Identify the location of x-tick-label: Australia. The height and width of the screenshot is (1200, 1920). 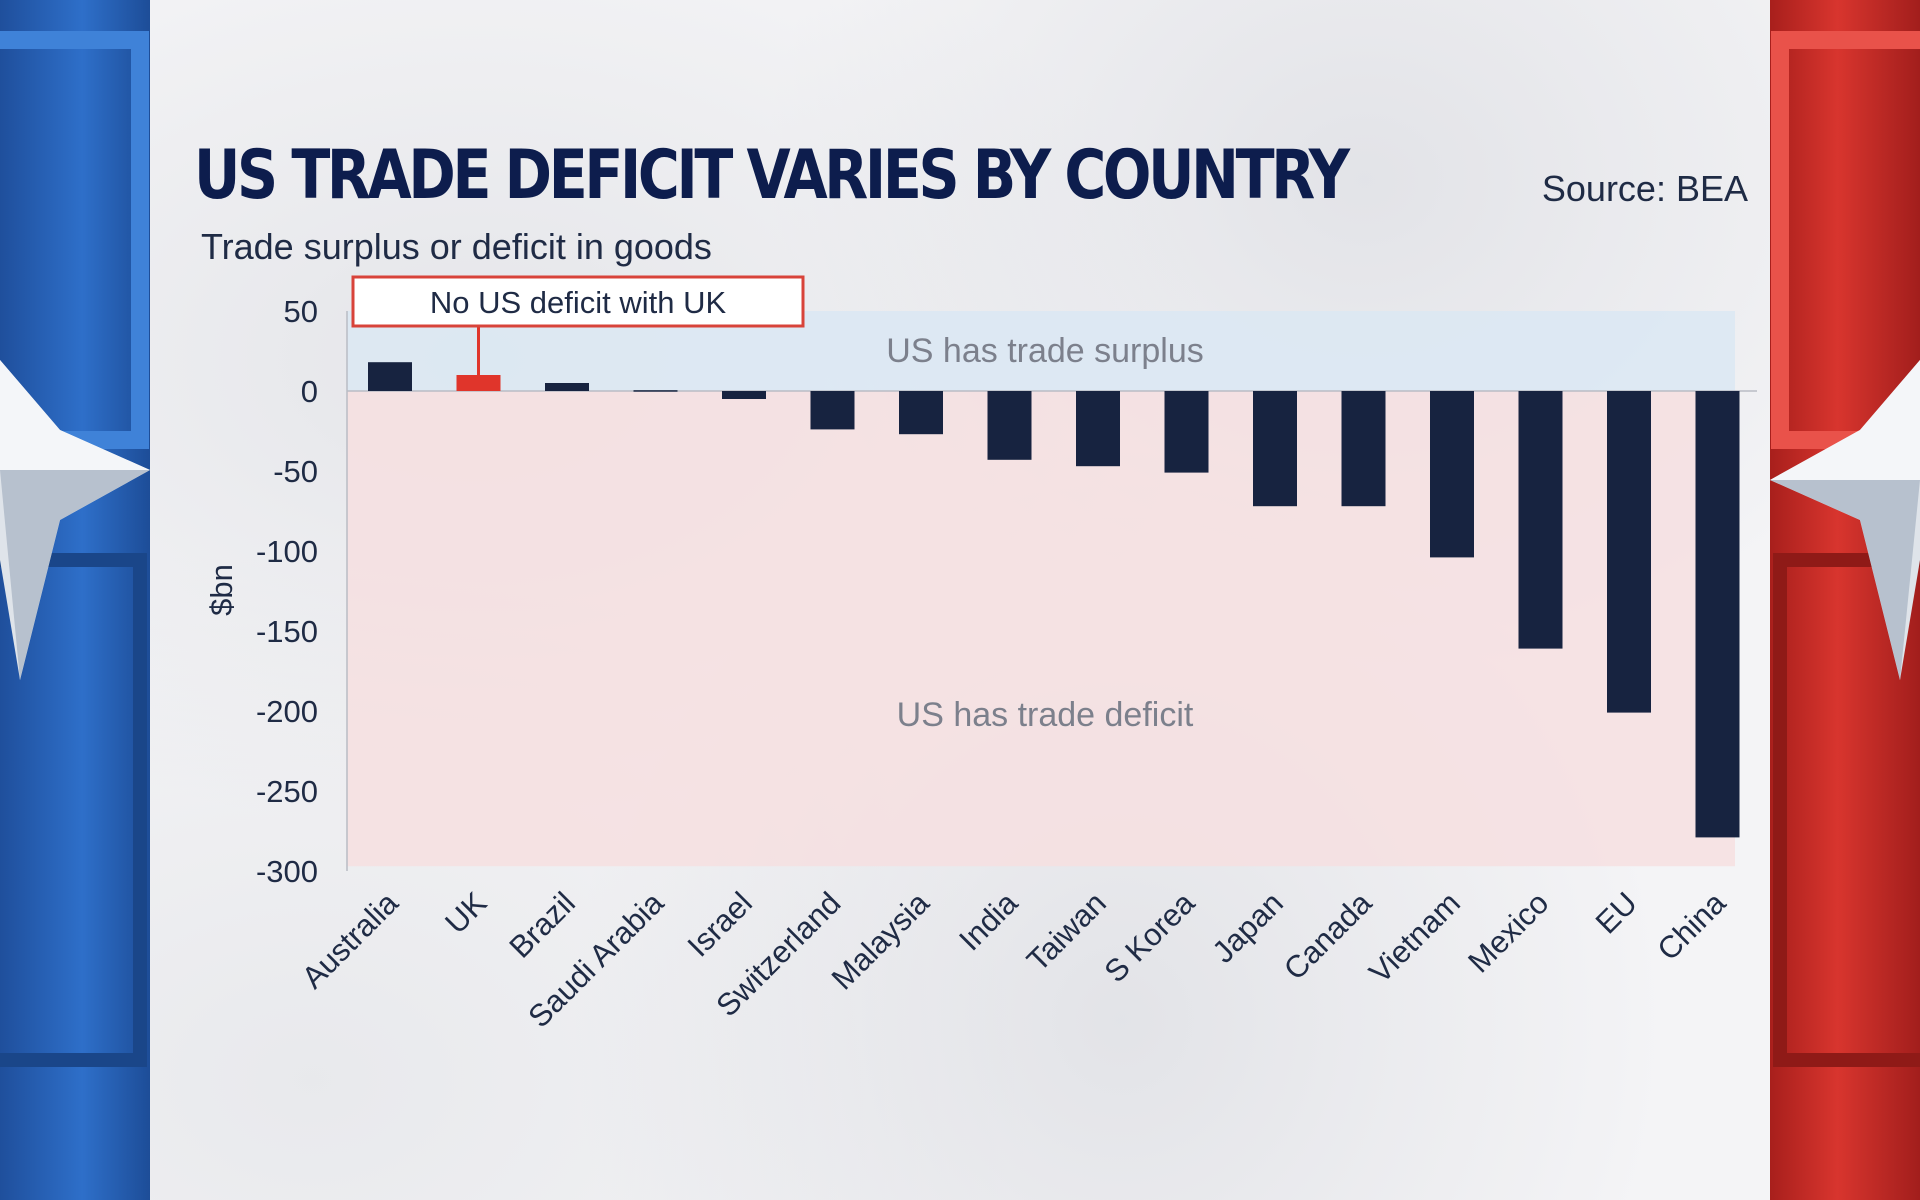
(350, 940).